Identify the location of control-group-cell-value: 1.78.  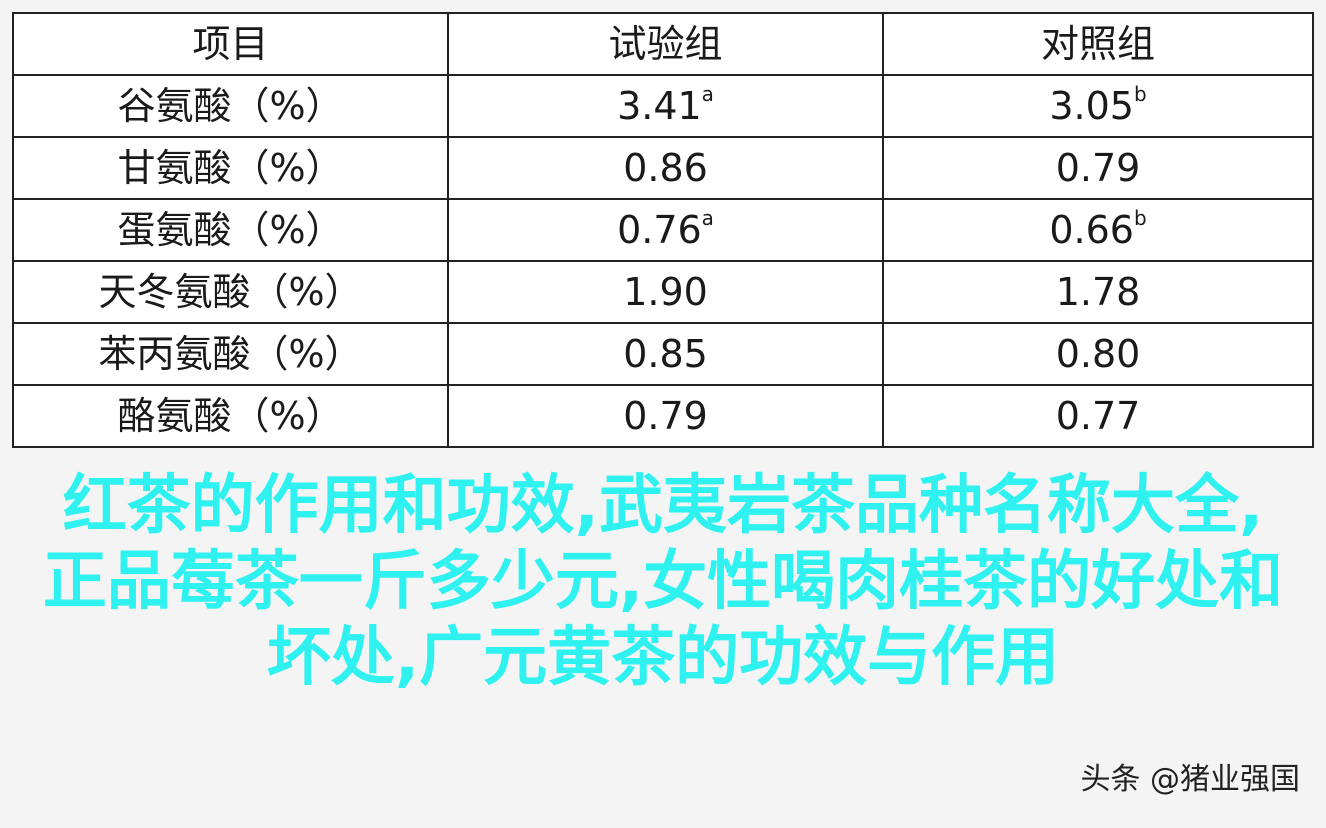
(1098, 292).